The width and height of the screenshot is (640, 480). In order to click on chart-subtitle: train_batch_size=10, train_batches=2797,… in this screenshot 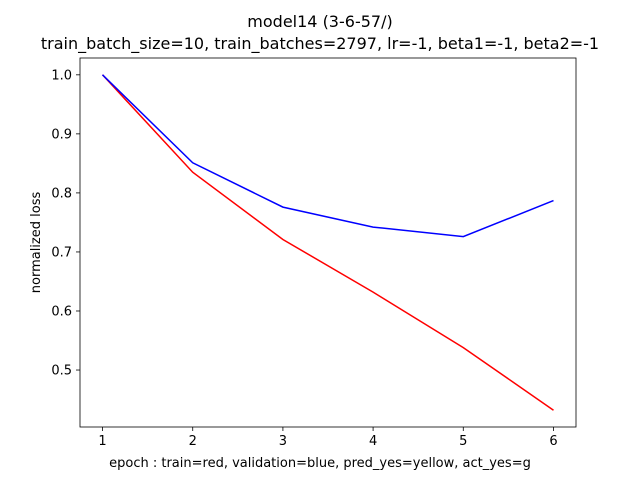, I will do `click(320, 43)`.